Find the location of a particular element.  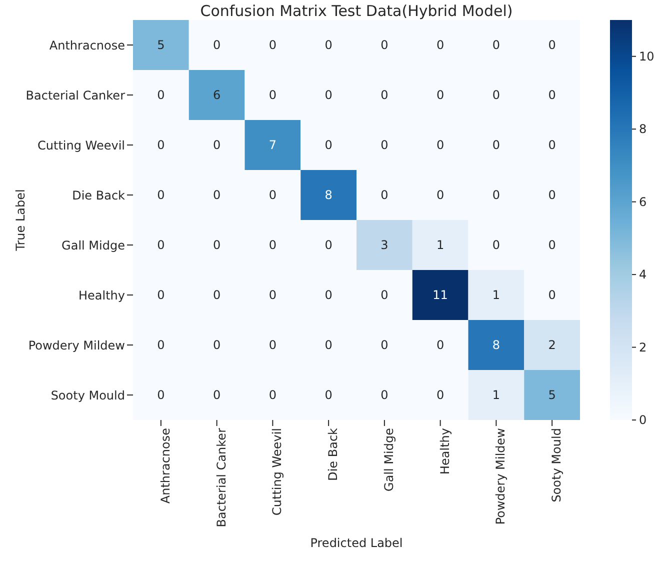

x-tick-label: Bacterial Canker is located at coordinates (221, 478).